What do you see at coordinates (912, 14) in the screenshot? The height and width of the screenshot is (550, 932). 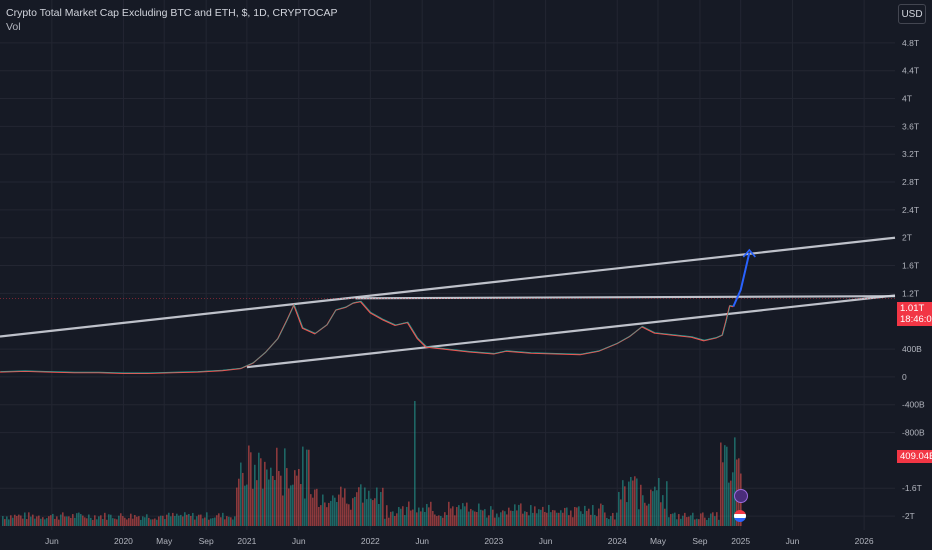 I see `currency-button: USD` at bounding box center [912, 14].